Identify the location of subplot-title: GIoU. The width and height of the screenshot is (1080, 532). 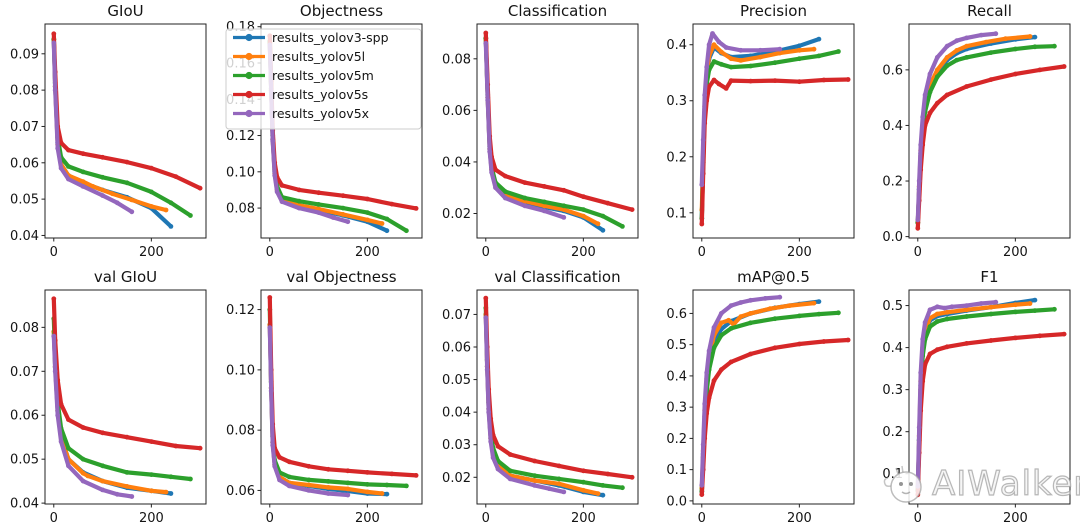
(125, 11).